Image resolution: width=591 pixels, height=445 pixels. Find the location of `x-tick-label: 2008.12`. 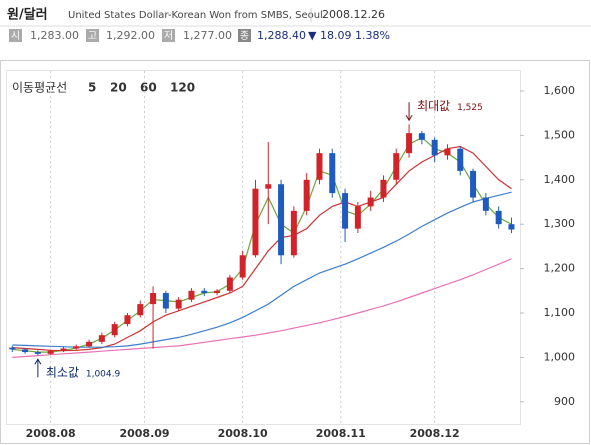

x-tick-label: 2008.12 is located at coordinates (435, 433).